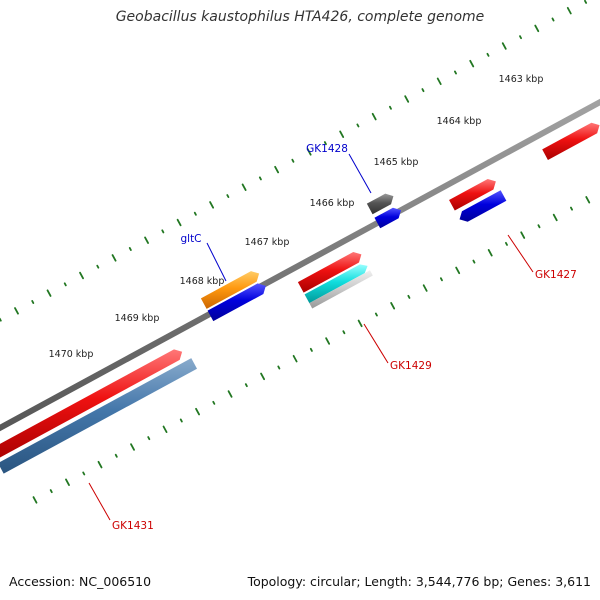 Image resolution: width=600 pixels, height=600 pixels. Describe the element at coordinates (573, 581) in the screenshot. I see `genes-count: 3,611` at that location.